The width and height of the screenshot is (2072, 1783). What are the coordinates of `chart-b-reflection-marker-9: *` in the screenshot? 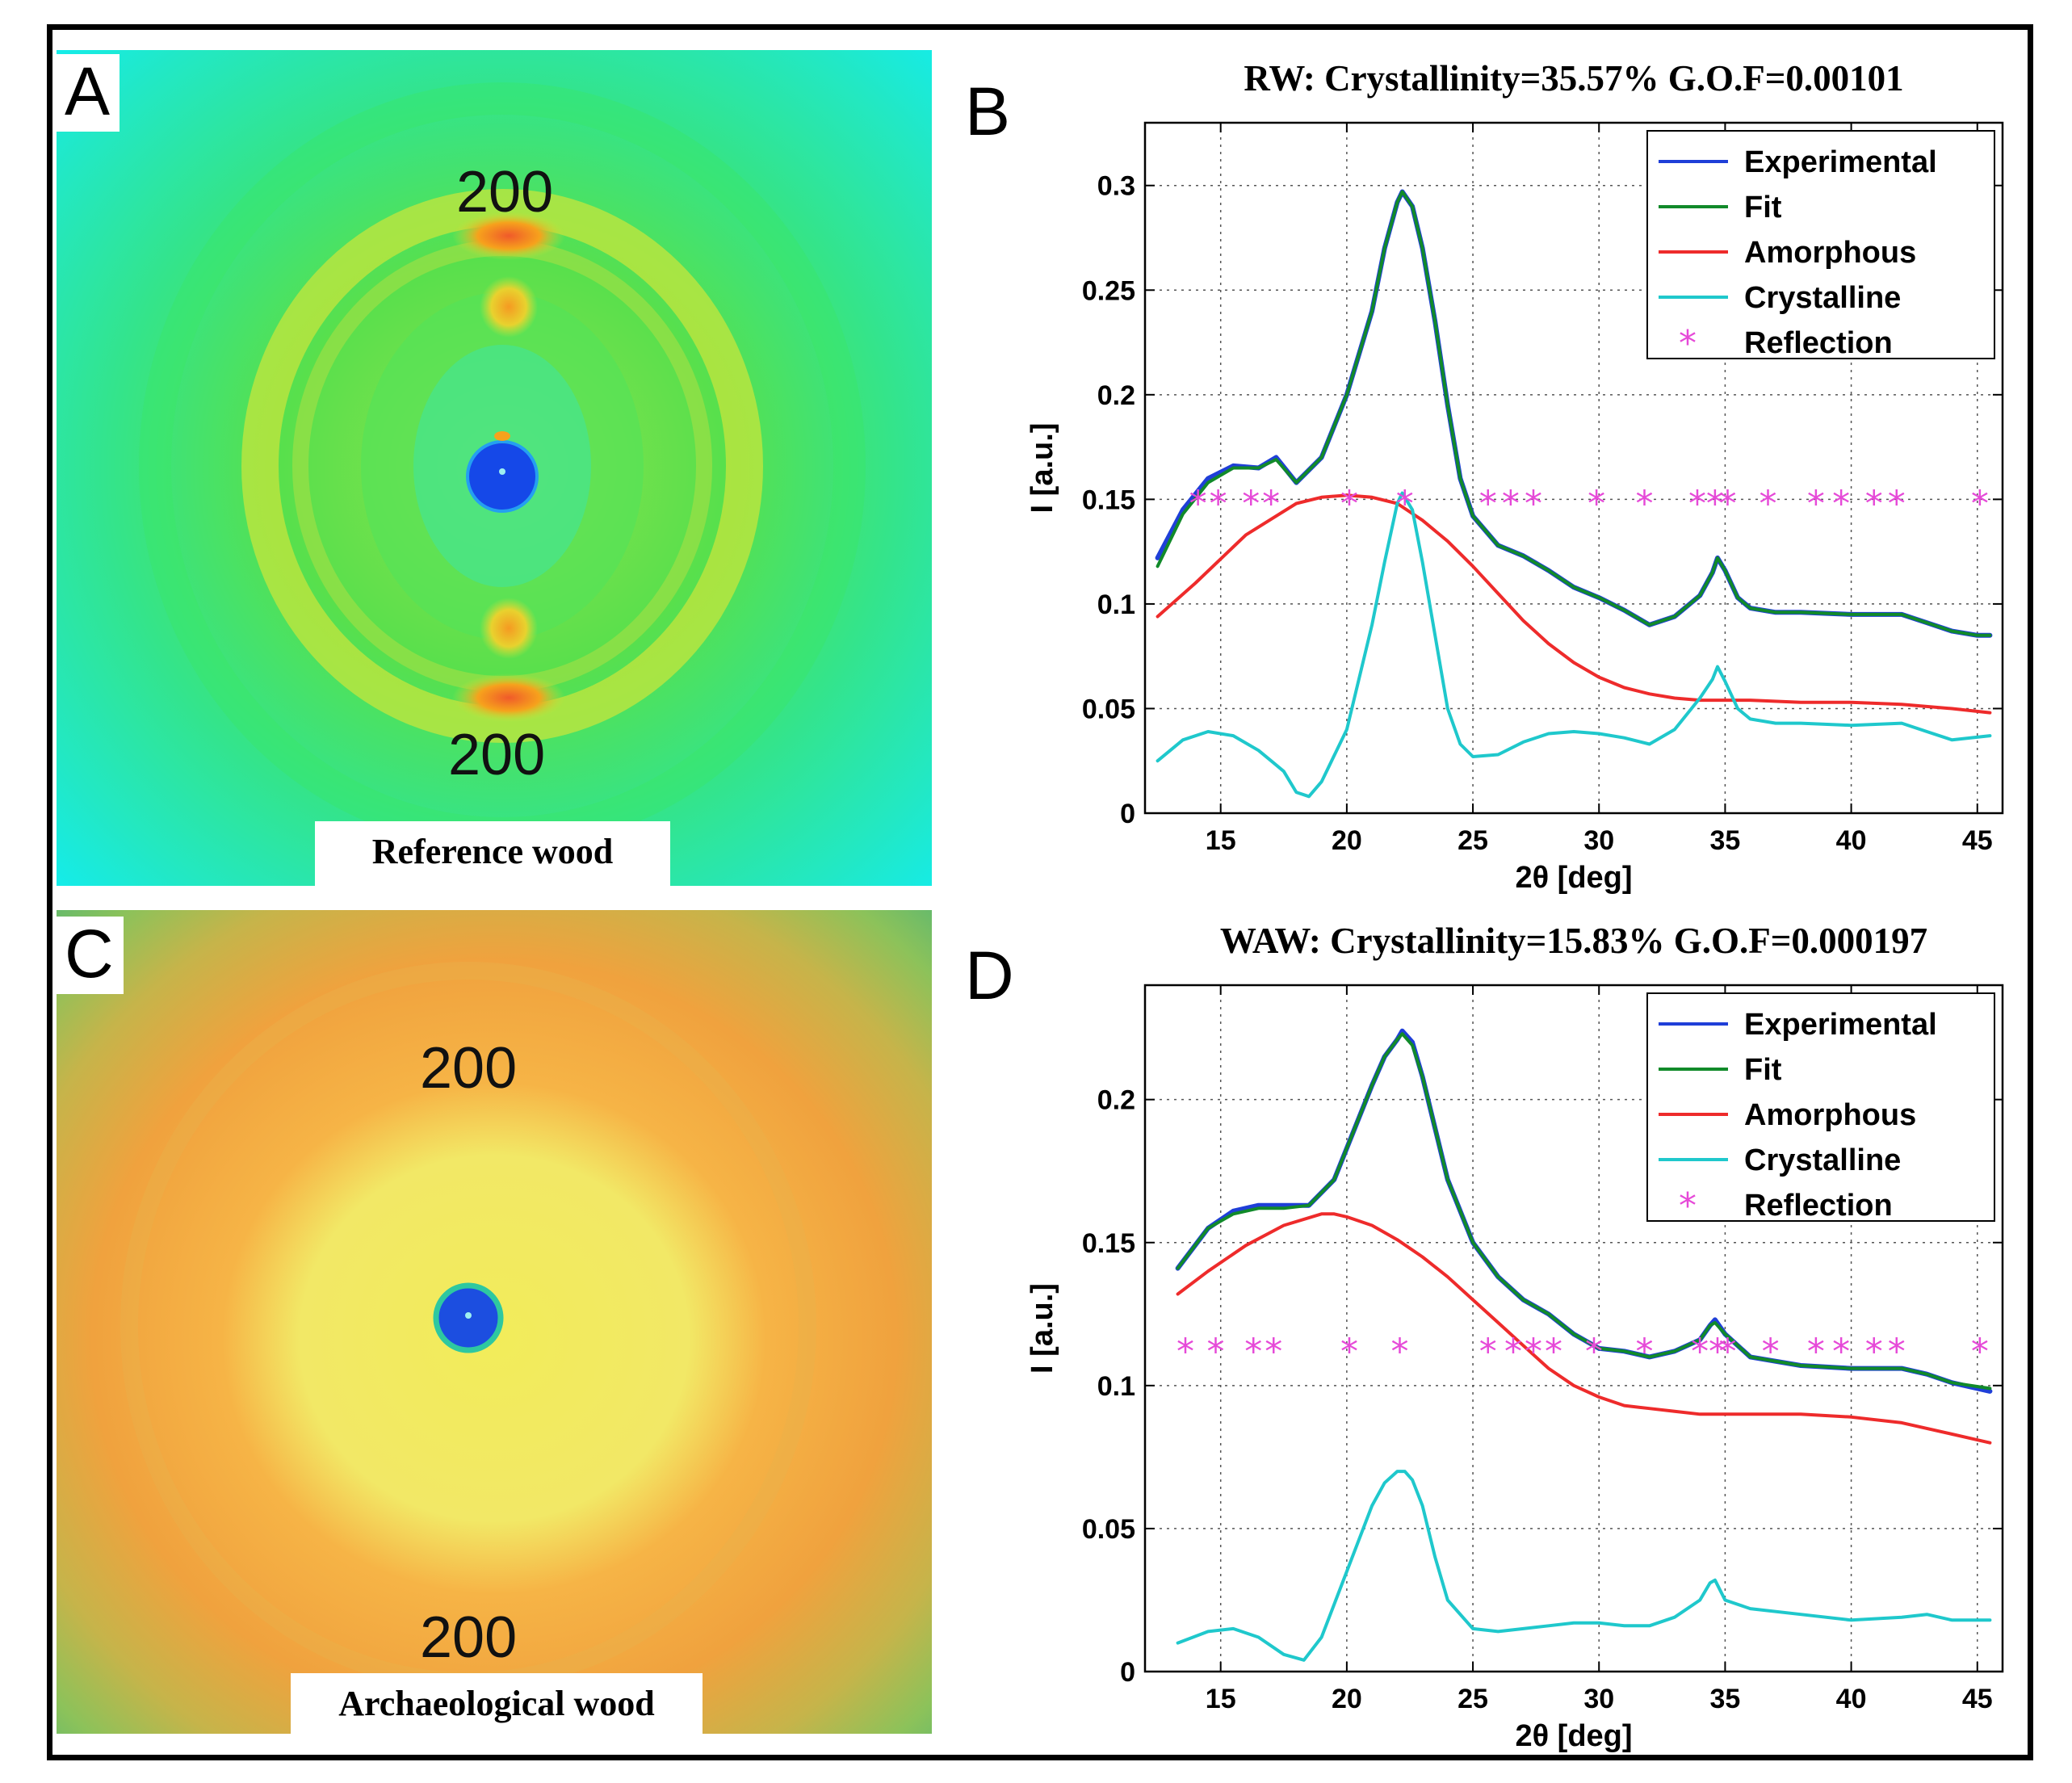 It's located at (1596, 504).